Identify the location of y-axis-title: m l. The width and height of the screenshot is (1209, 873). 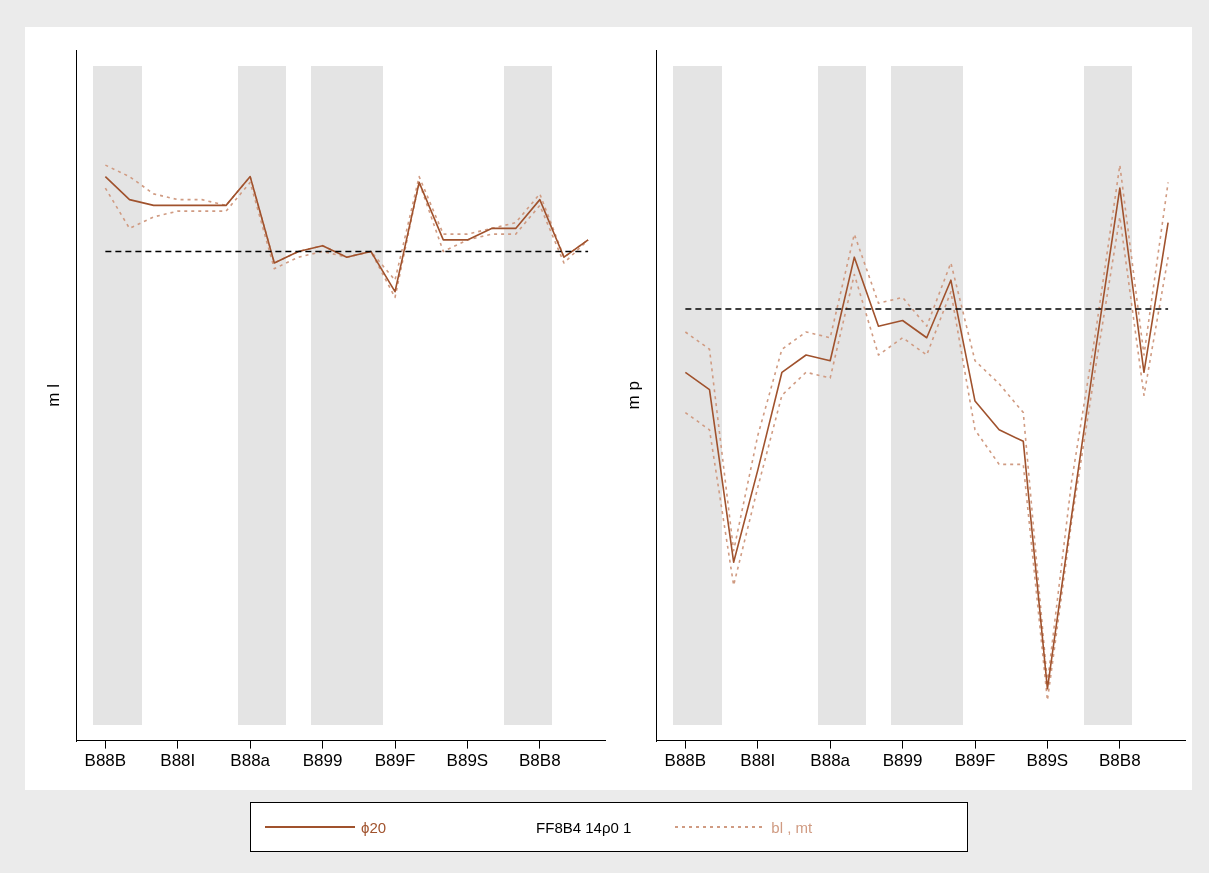
(53, 395).